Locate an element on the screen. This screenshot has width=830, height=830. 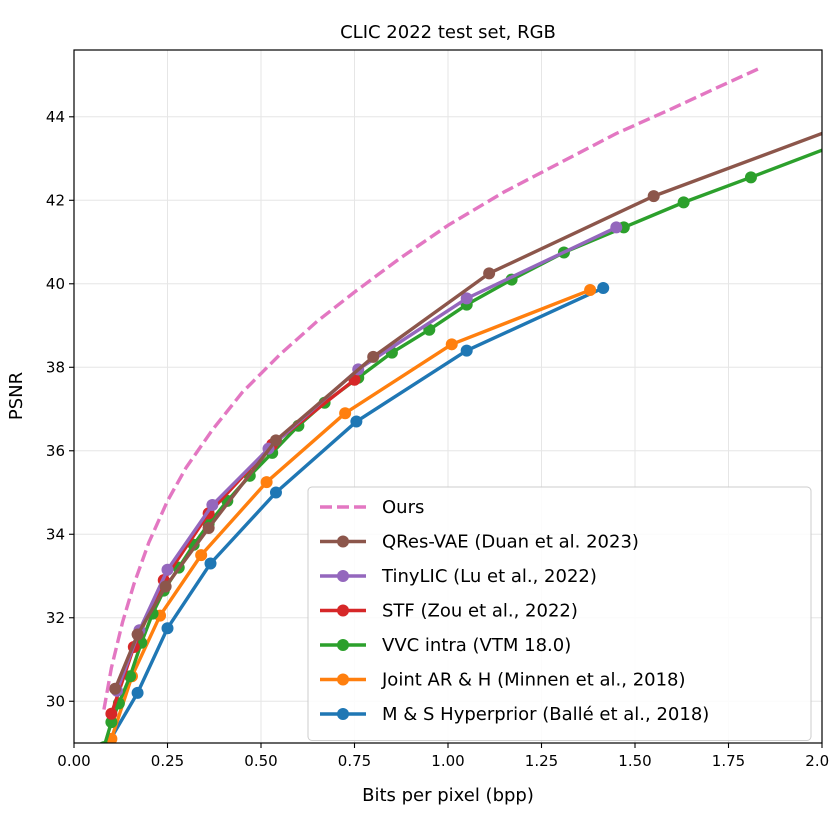
legend-label: TinyLIC (Lu et al., 2022) is located at coordinates (489, 576).